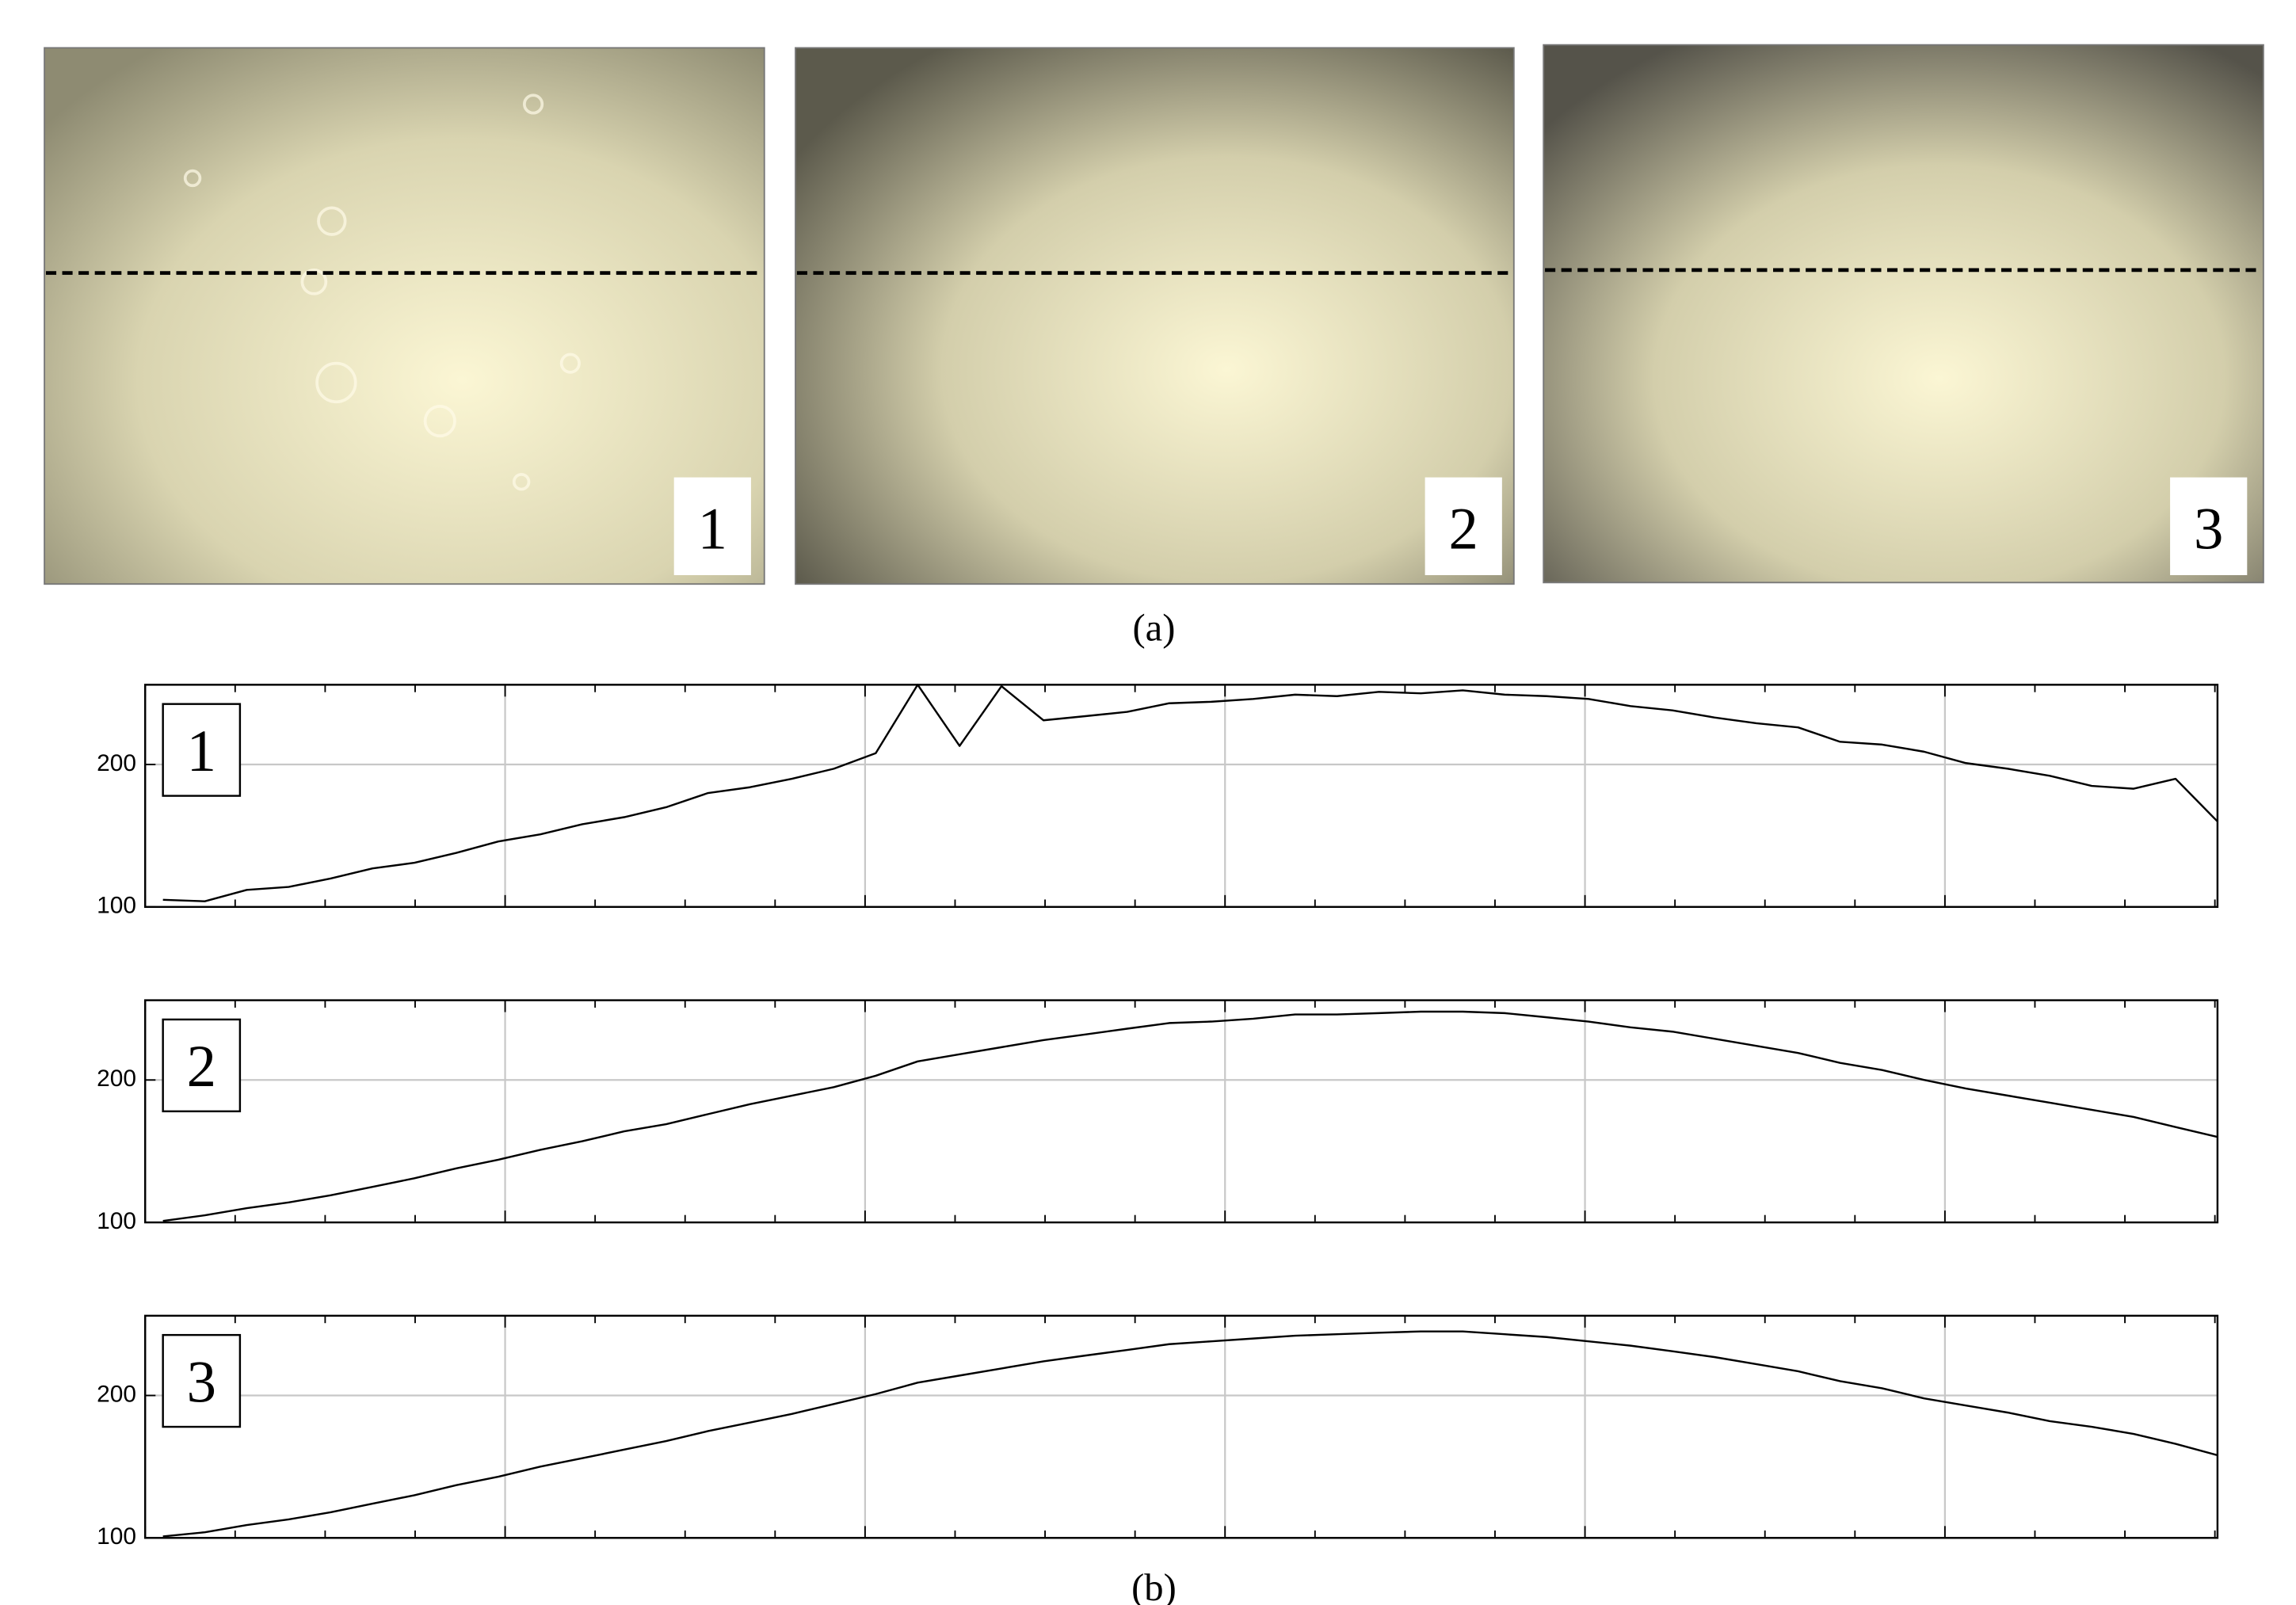 Image resolution: width=2296 pixels, height=1605 pixels. Describe the element at coordinates (1153, 271) in the screenshot. I see `profile-lines` at that location.